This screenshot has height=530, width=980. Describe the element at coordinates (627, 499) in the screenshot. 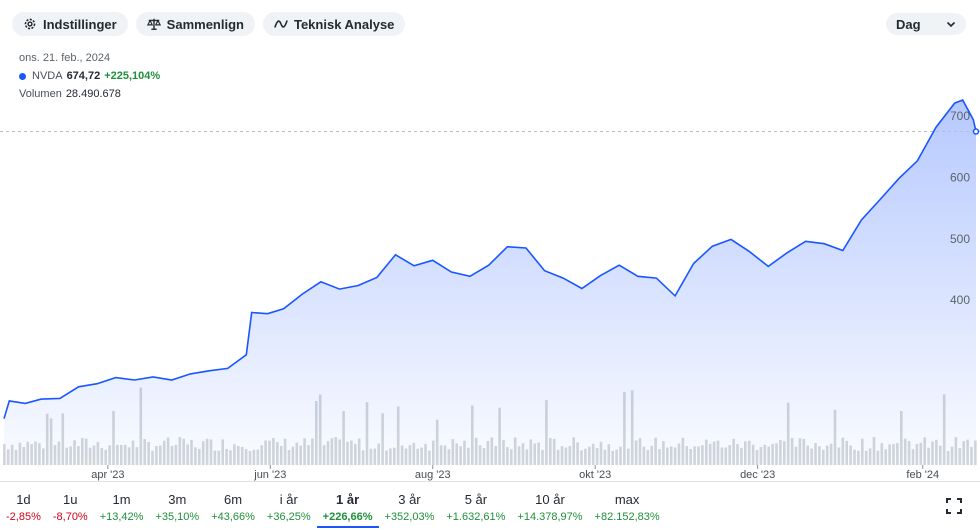

I see `range-label: max` at that location.